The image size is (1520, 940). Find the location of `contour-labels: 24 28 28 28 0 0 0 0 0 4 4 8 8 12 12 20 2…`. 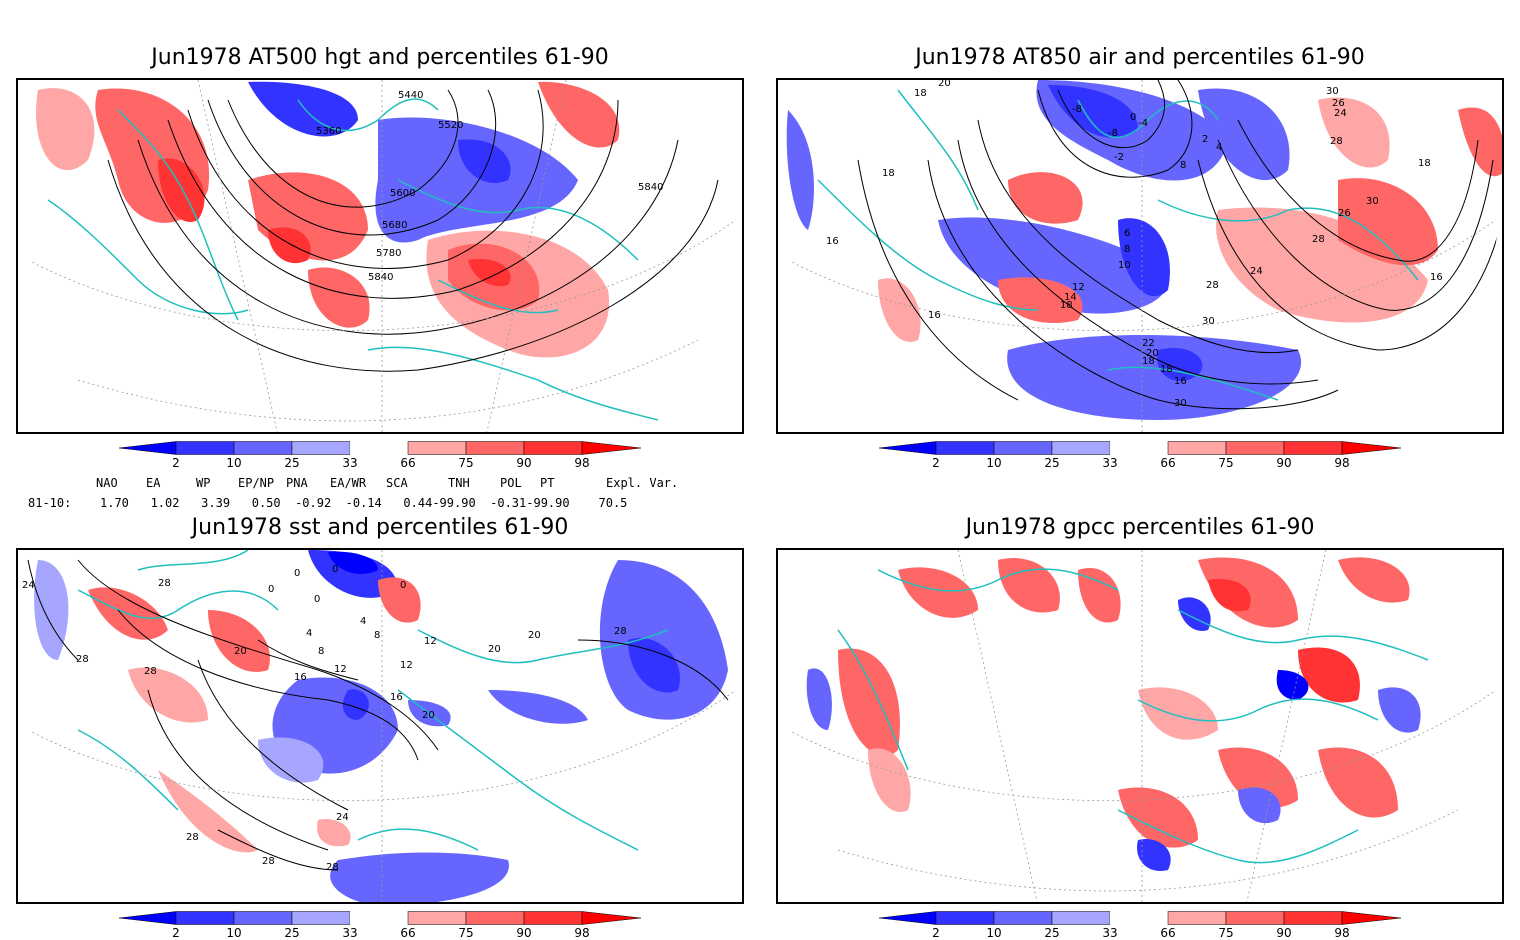

contour-labels: 24 28 28 28 0 0 0 0 0 4 4 8 8 12 12 20 2… is located at coordinates (324, 718).